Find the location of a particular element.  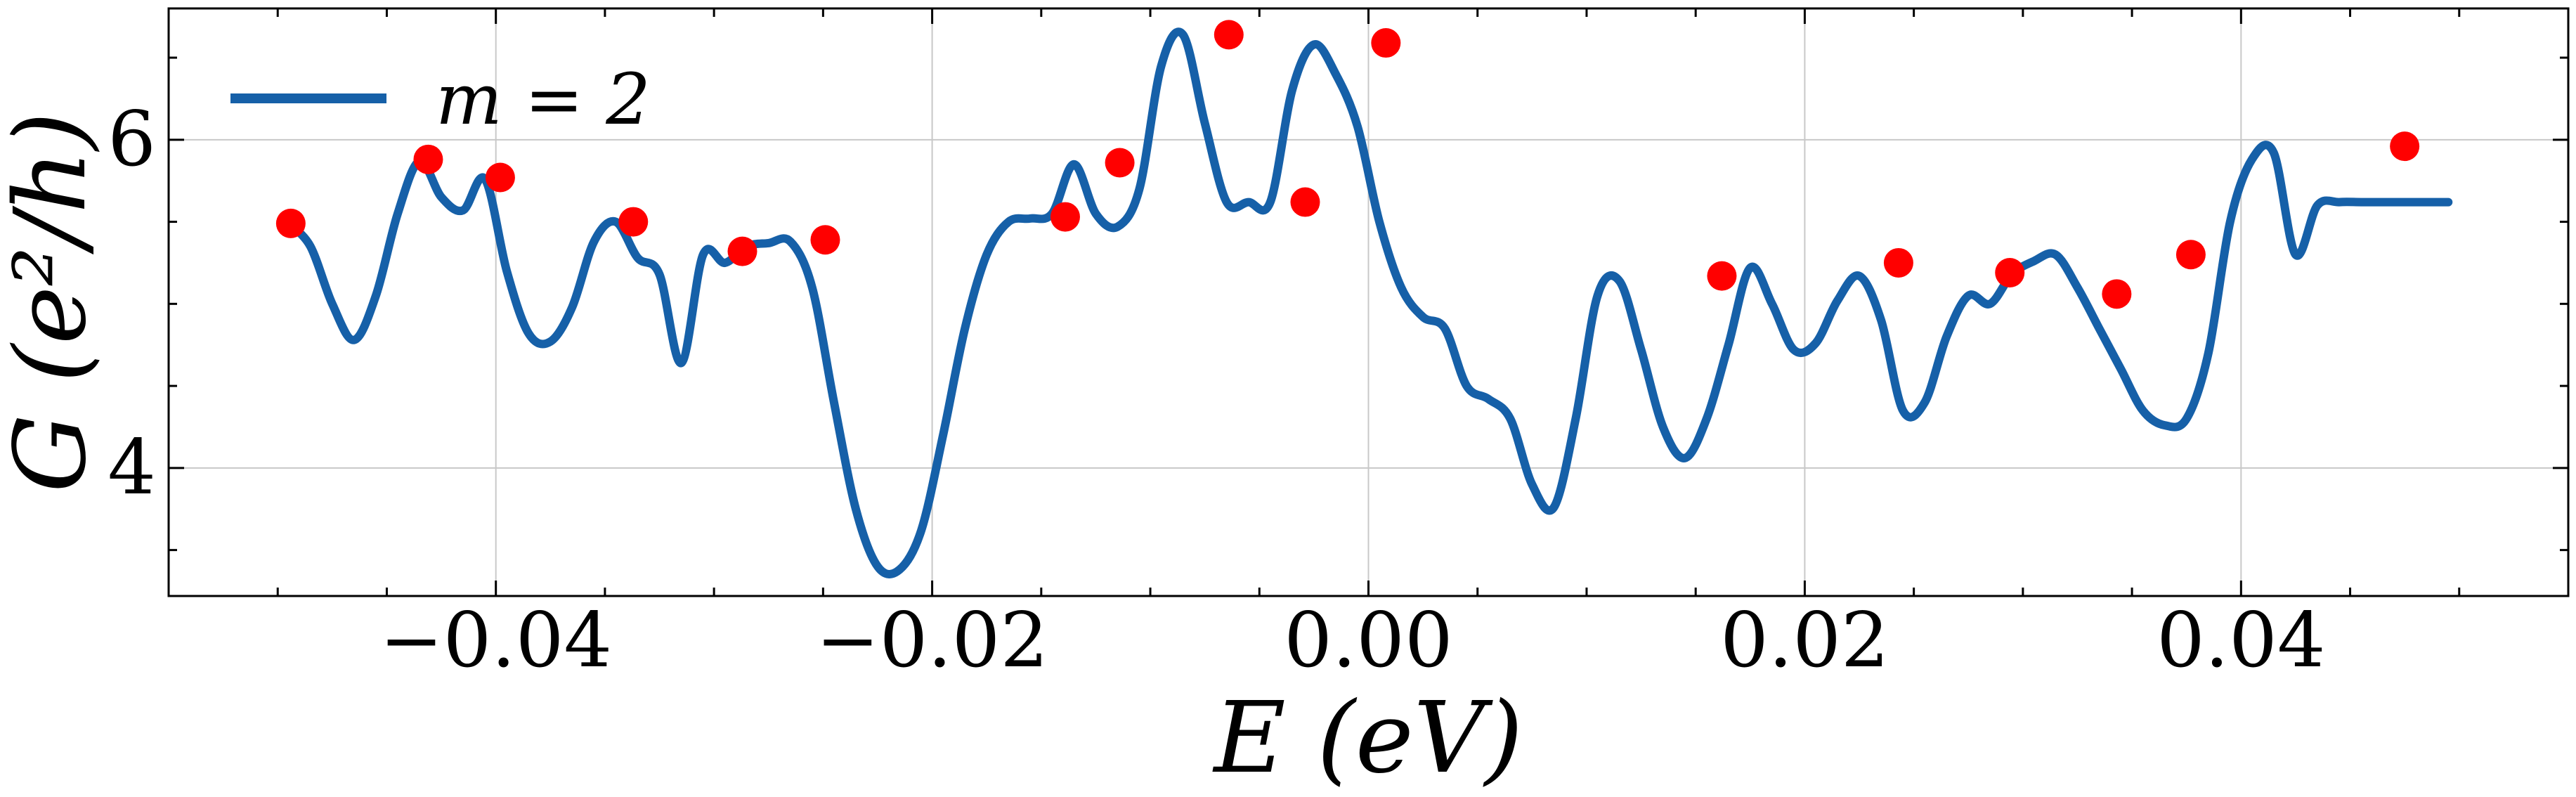

x-tick-label-1: −0.02 is located at coordinates (932, 641).